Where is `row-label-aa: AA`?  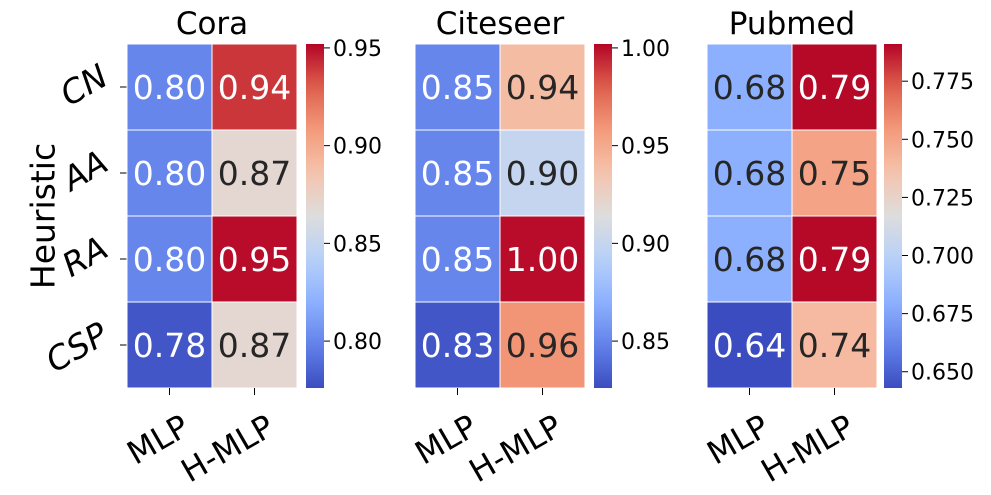
row-label-aa: AA is located at coordinates (84, 170).